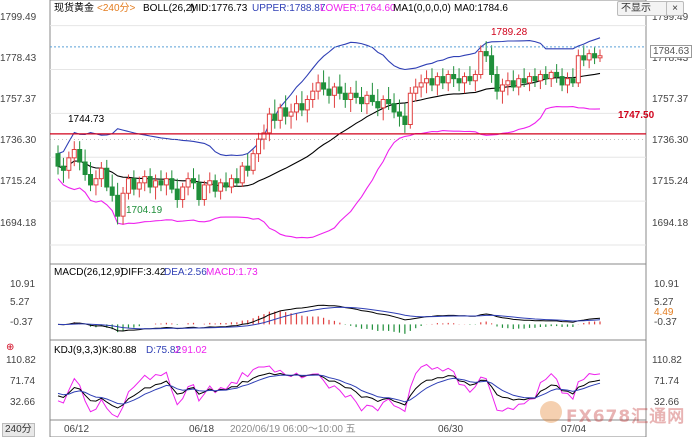 This screenshot has height=437, width=700. Describe the element at coordinates (358, 8) in the screenshot. I see `boll-lower-label: LOWER:1764.60` at that location.